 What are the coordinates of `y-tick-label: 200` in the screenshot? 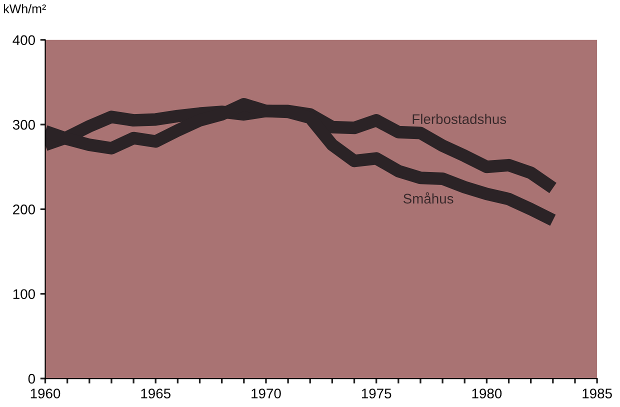 It's located at (24, 209).